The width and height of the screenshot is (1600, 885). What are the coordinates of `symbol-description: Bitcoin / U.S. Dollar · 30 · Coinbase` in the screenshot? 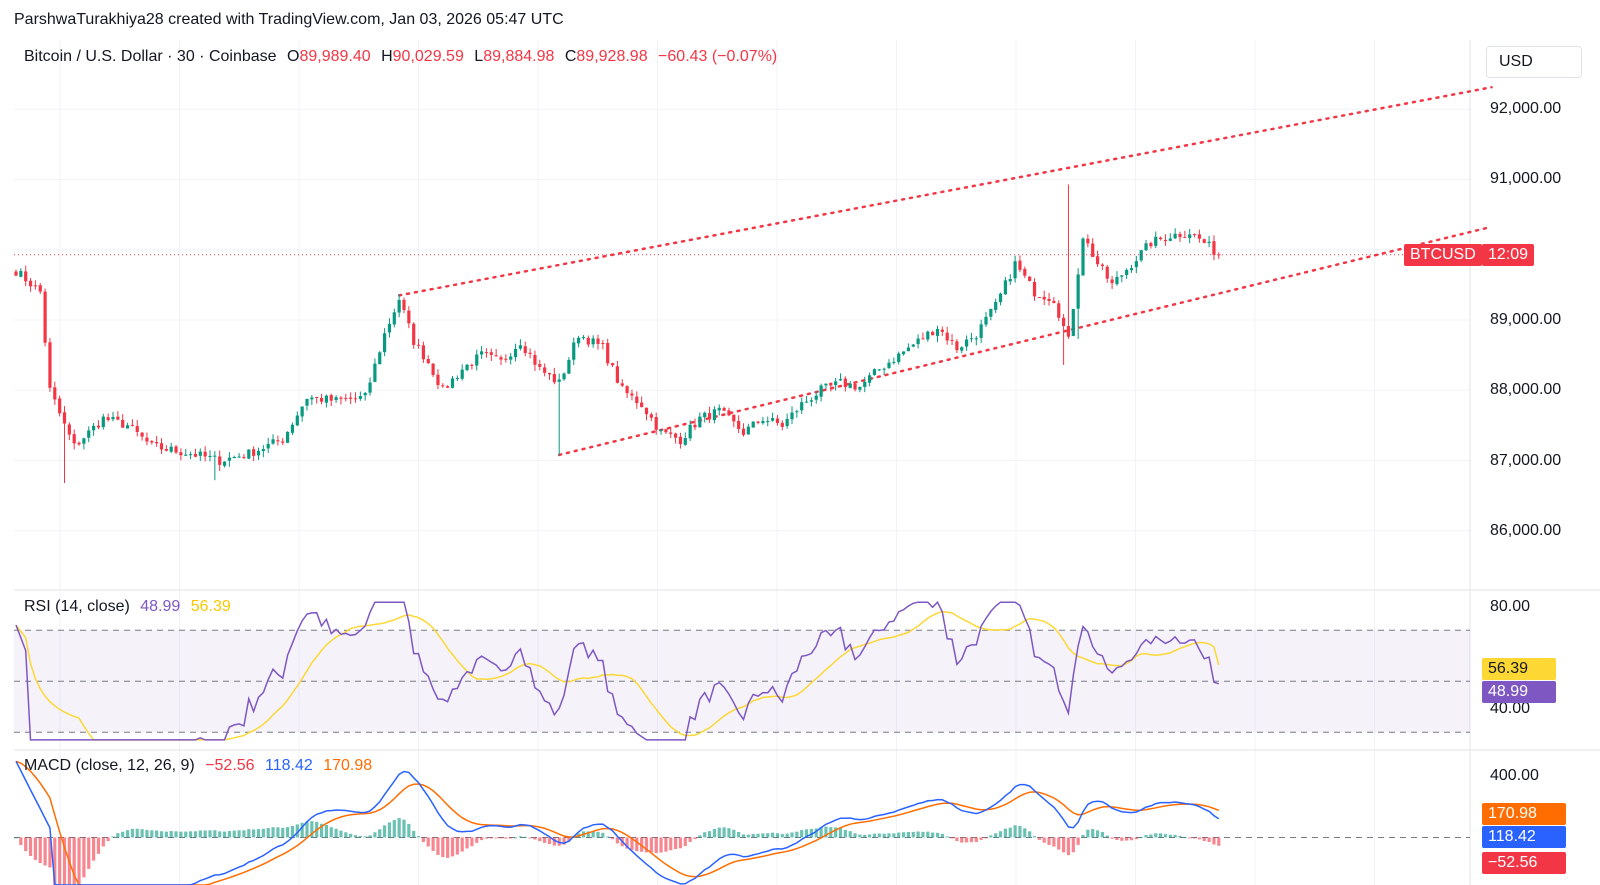 It's located at (150, 56).